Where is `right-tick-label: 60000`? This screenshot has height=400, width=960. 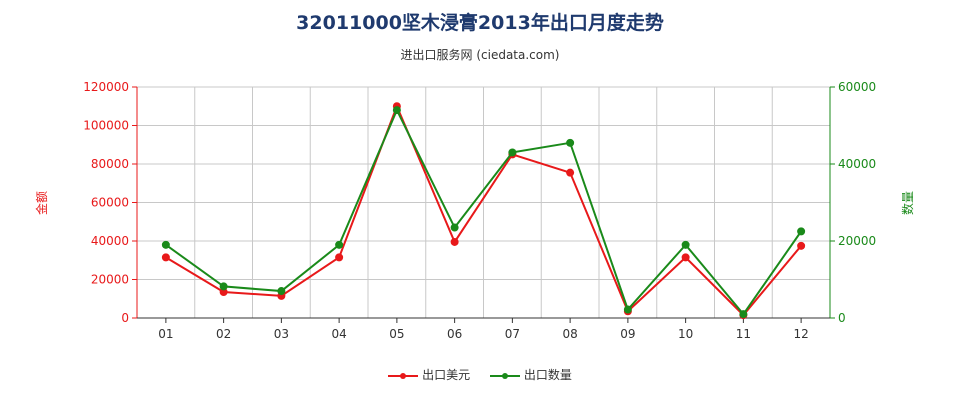 right-tick-label: 60000 is located at coordinates (857, 87).